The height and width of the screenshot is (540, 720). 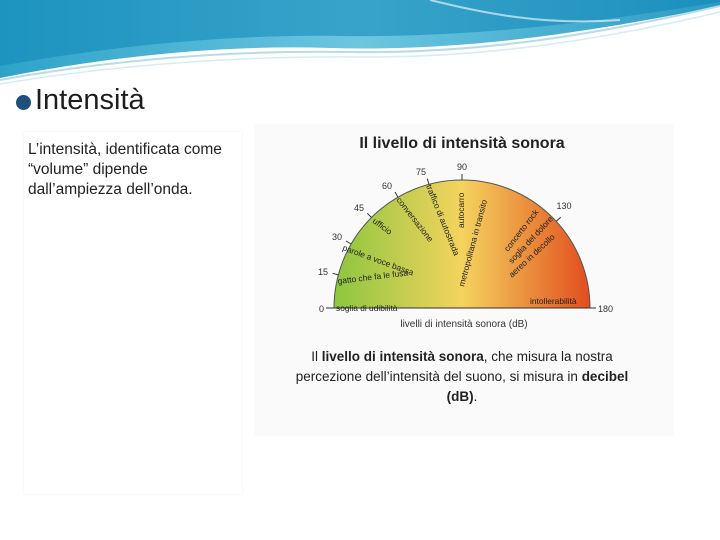 I want to click on tick-label-75: 75, so click(x=421, y=172).